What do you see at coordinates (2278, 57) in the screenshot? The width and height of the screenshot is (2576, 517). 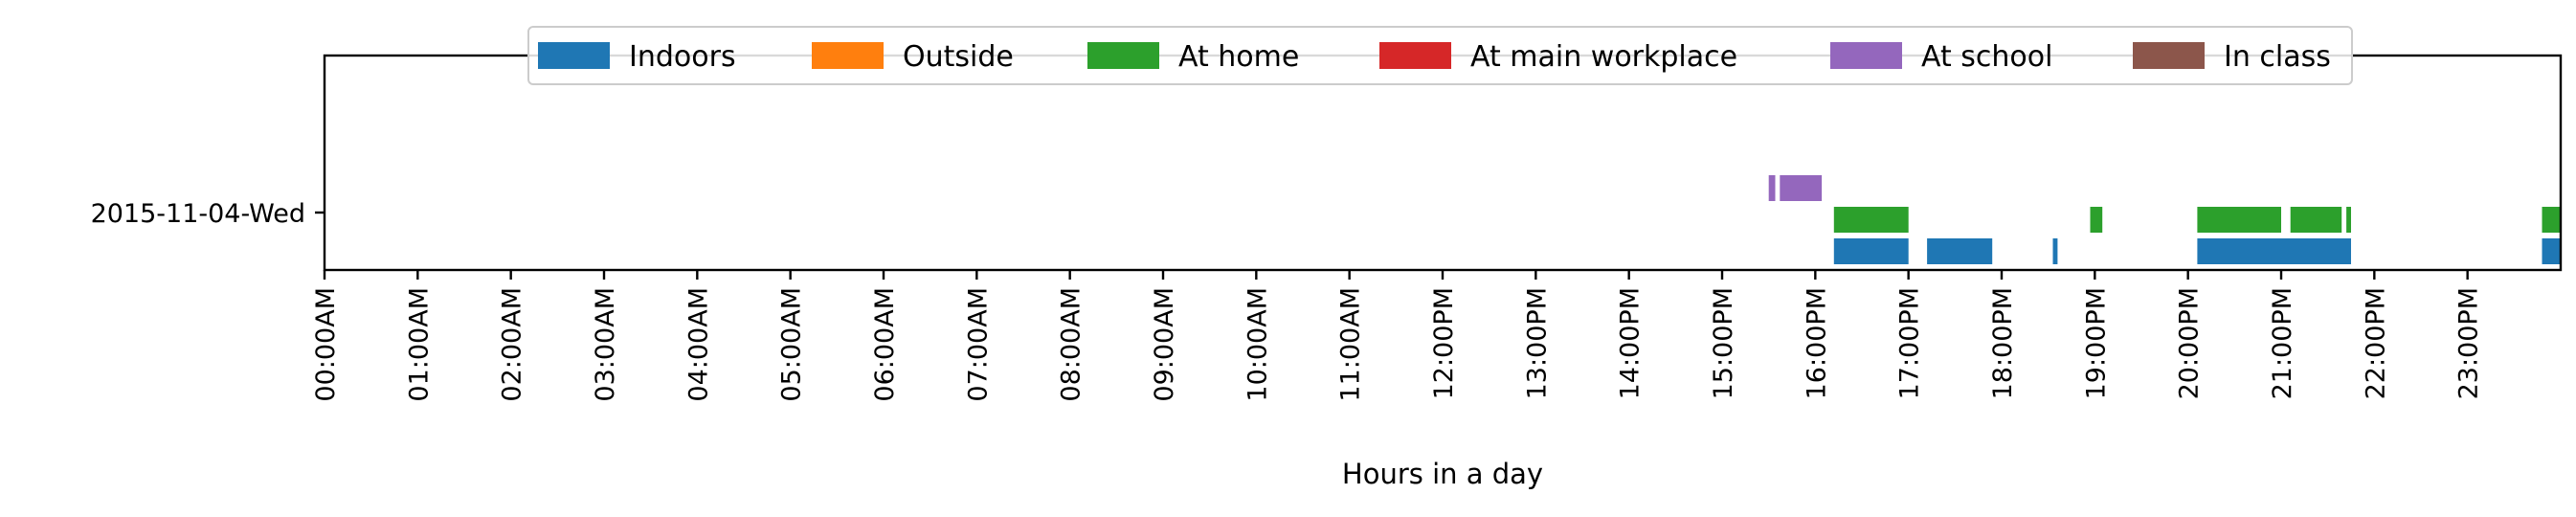 I see `legend-label: In class` at bounding box center [2278, 57].